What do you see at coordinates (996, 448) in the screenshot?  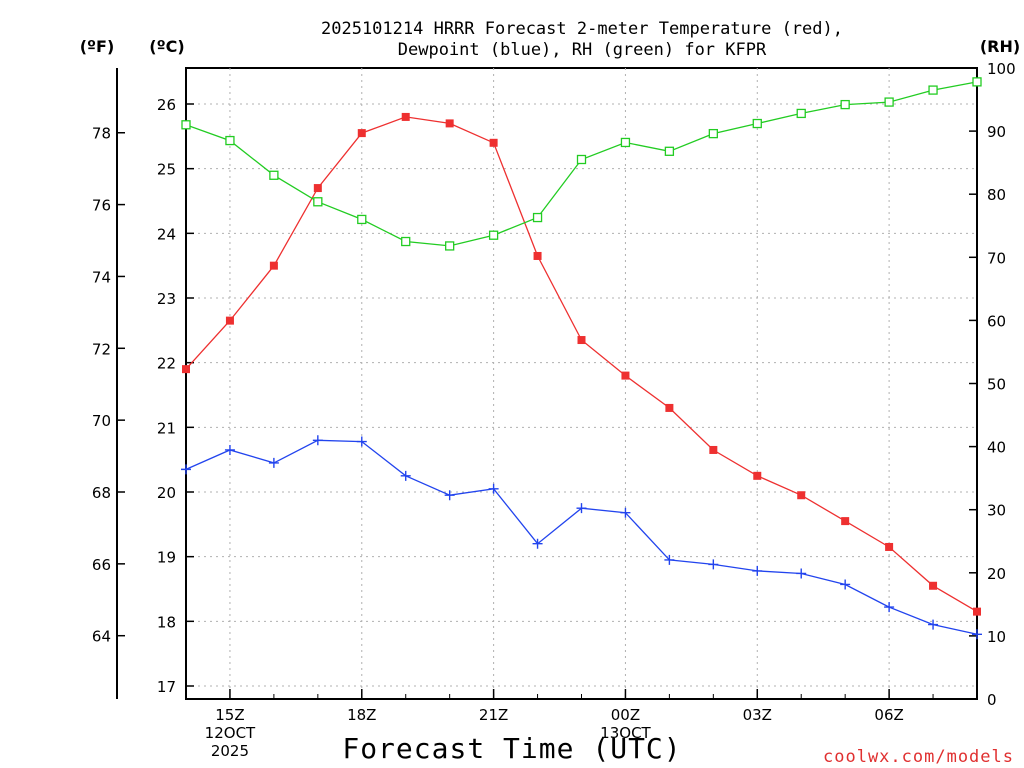 I see `rh-tick-label: 40` at bounding box center [996, 448].